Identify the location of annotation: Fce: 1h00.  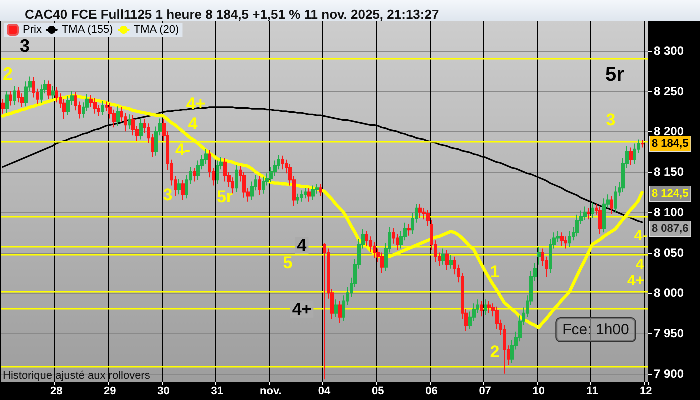
(596, 330).